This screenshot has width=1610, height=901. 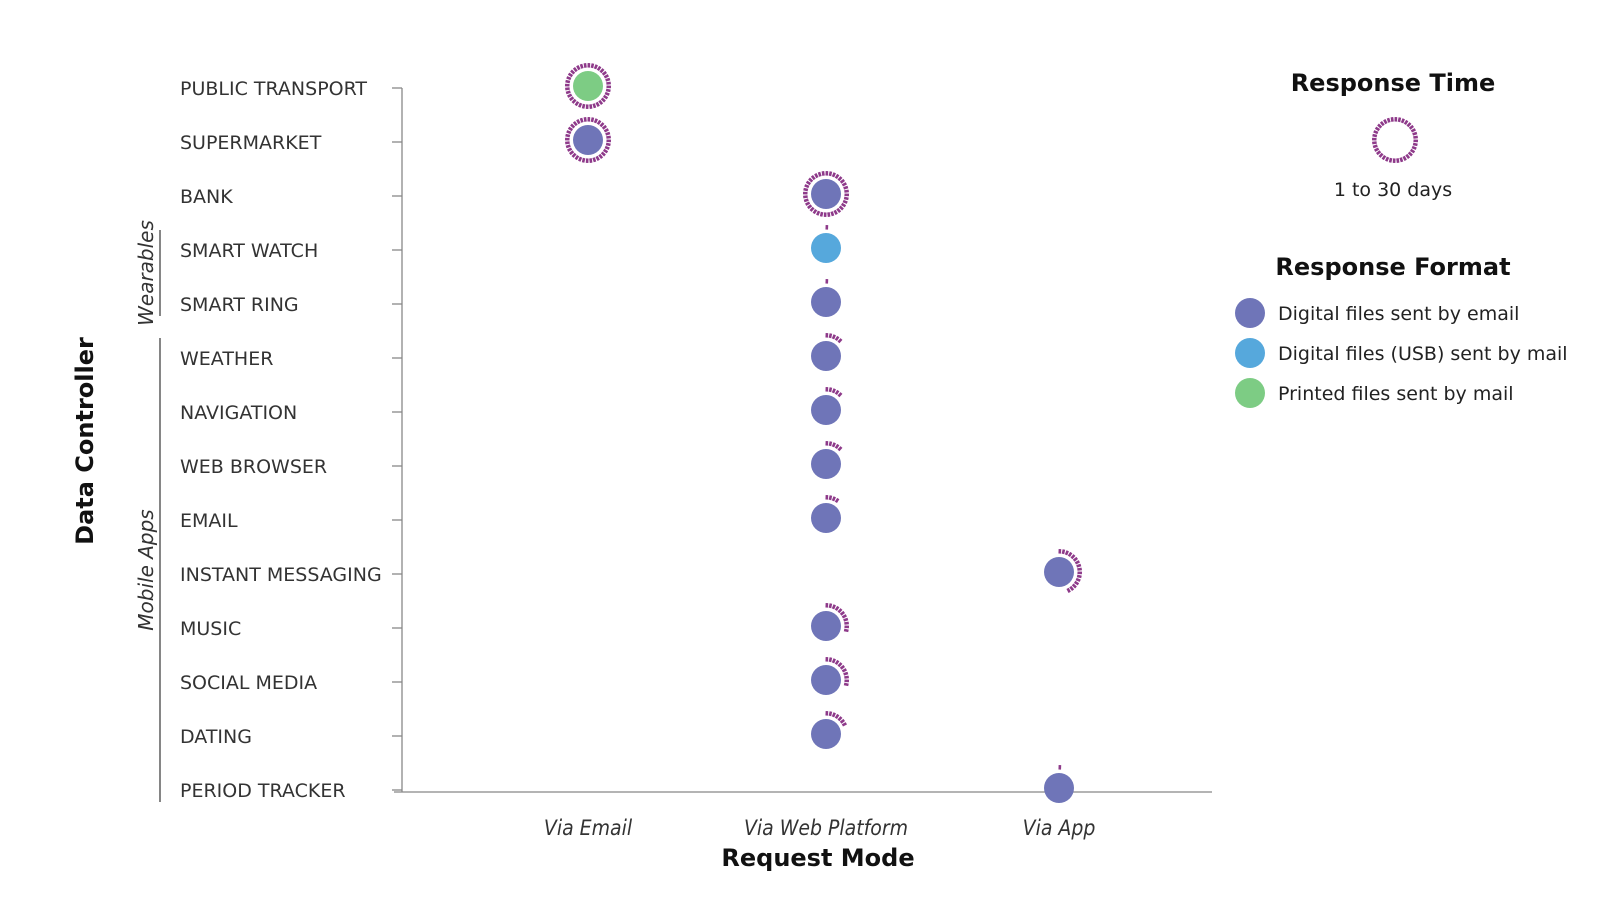 What do you see at coordinates (1423, 354) in the screenshot?
I see `legend-item-label: Digital files (USB) sent by mail` at bounding box center [1423, 354].